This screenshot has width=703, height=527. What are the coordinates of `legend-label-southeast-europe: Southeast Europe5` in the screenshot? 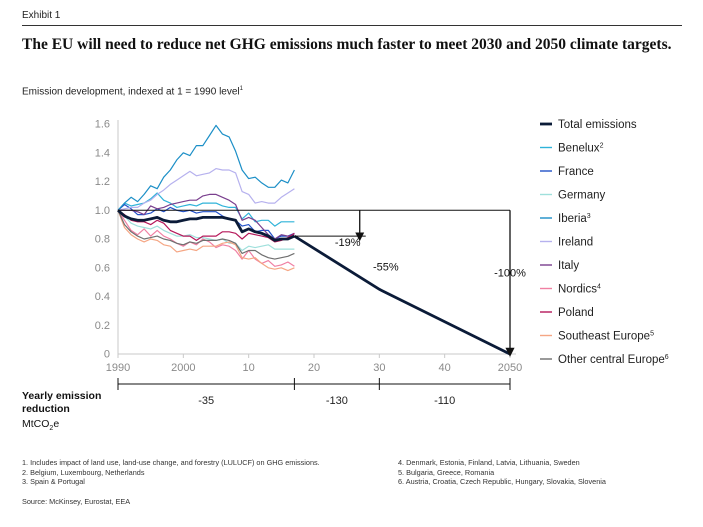 It's located at (606, 337).